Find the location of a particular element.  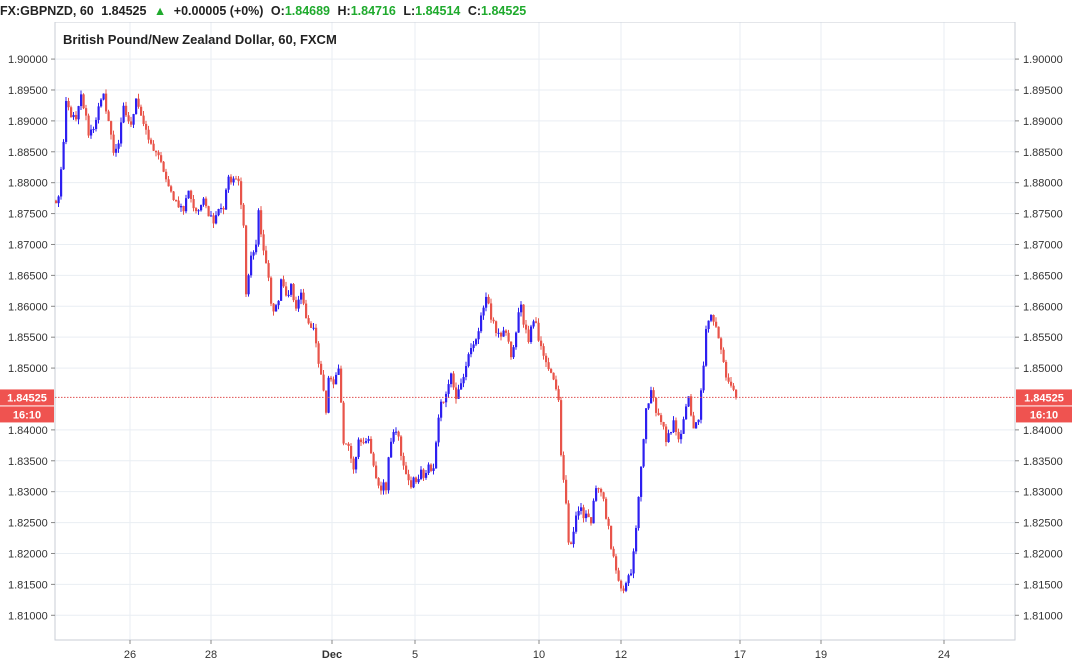

high-label: H: is located at coordinates (344, 11).